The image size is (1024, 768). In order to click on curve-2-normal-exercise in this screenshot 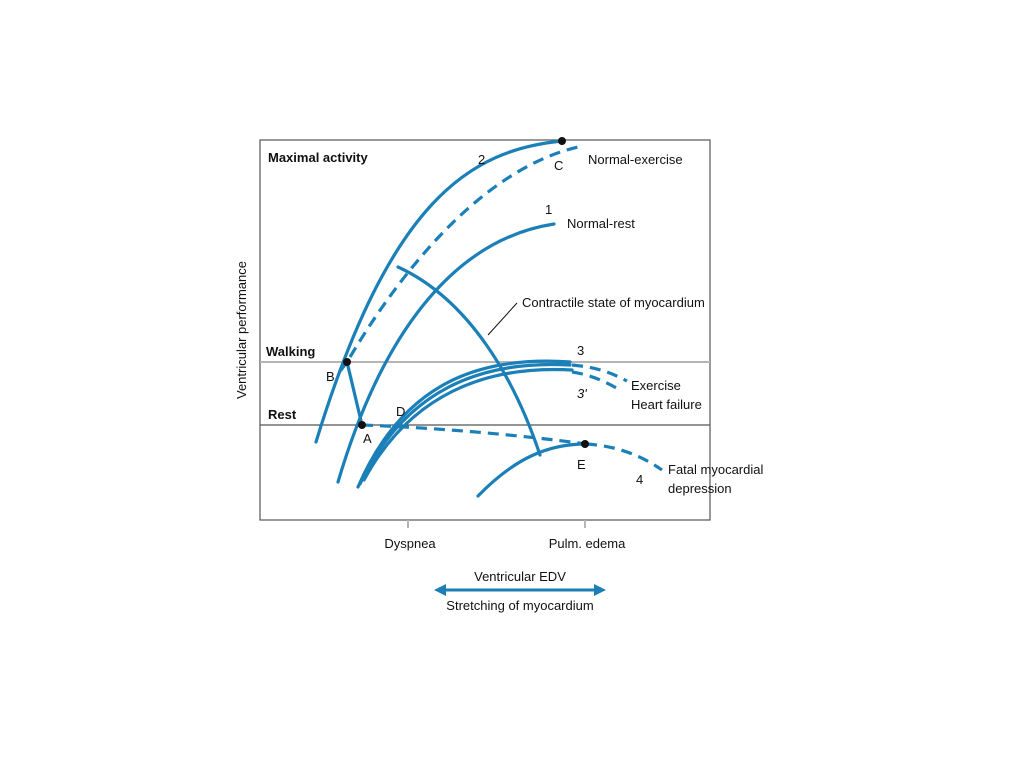, I will do `click(439, 291)`.